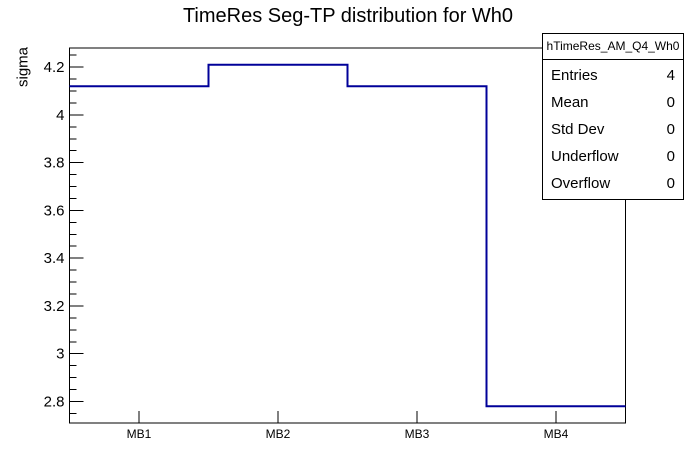 The width and height of the screenshot is (696, 472). What do you see at coordinates (54, 258) in the screenshot?
I see `y-tick-label: 3.4` at bounding box center [54, 258].